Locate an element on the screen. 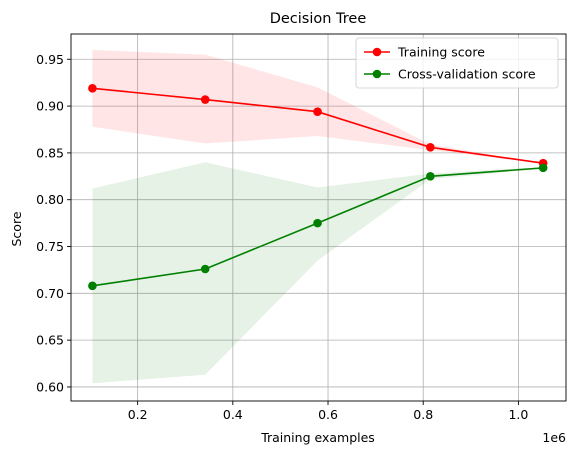 The width and height of the screenshot is (576, 455). y-tick-label: 0.90 is located at coordinates (50, 106).